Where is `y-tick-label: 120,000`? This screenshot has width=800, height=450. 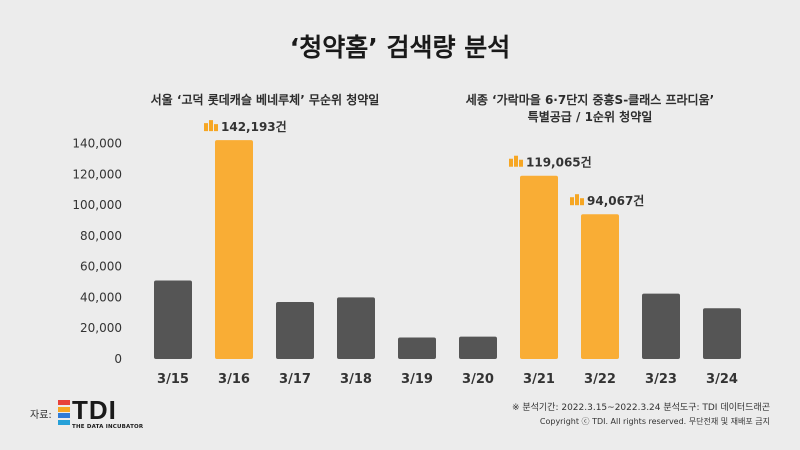
y-tick-label: 120,000 is located at coordinates (97, 174).